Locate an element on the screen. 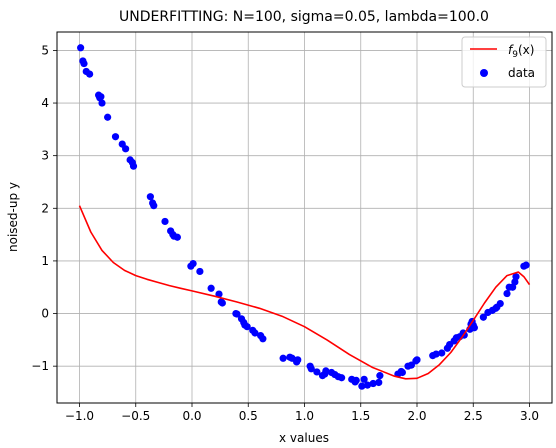 The image size is (556, 448). y-axis-label: noised-up y is located at coordinates (13, 217).